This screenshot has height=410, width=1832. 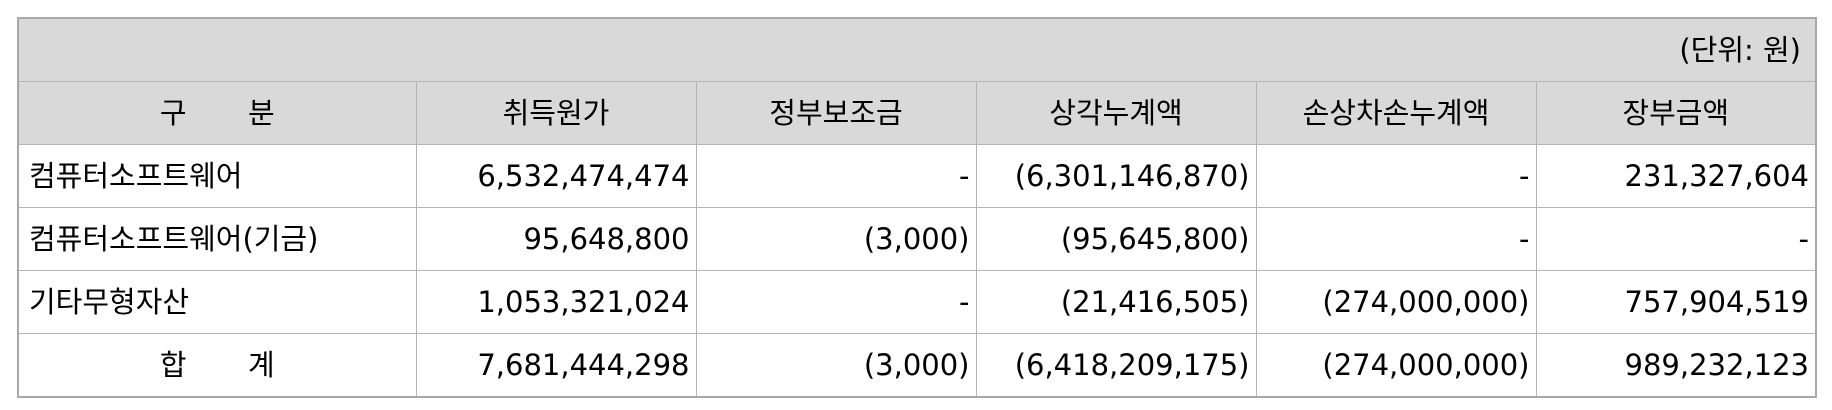 What do you see at coordinates (556, 176) in the screenshot?
I see `cell-acquisition-cost: 6,532,474,474` at bounding box center [556, 176].